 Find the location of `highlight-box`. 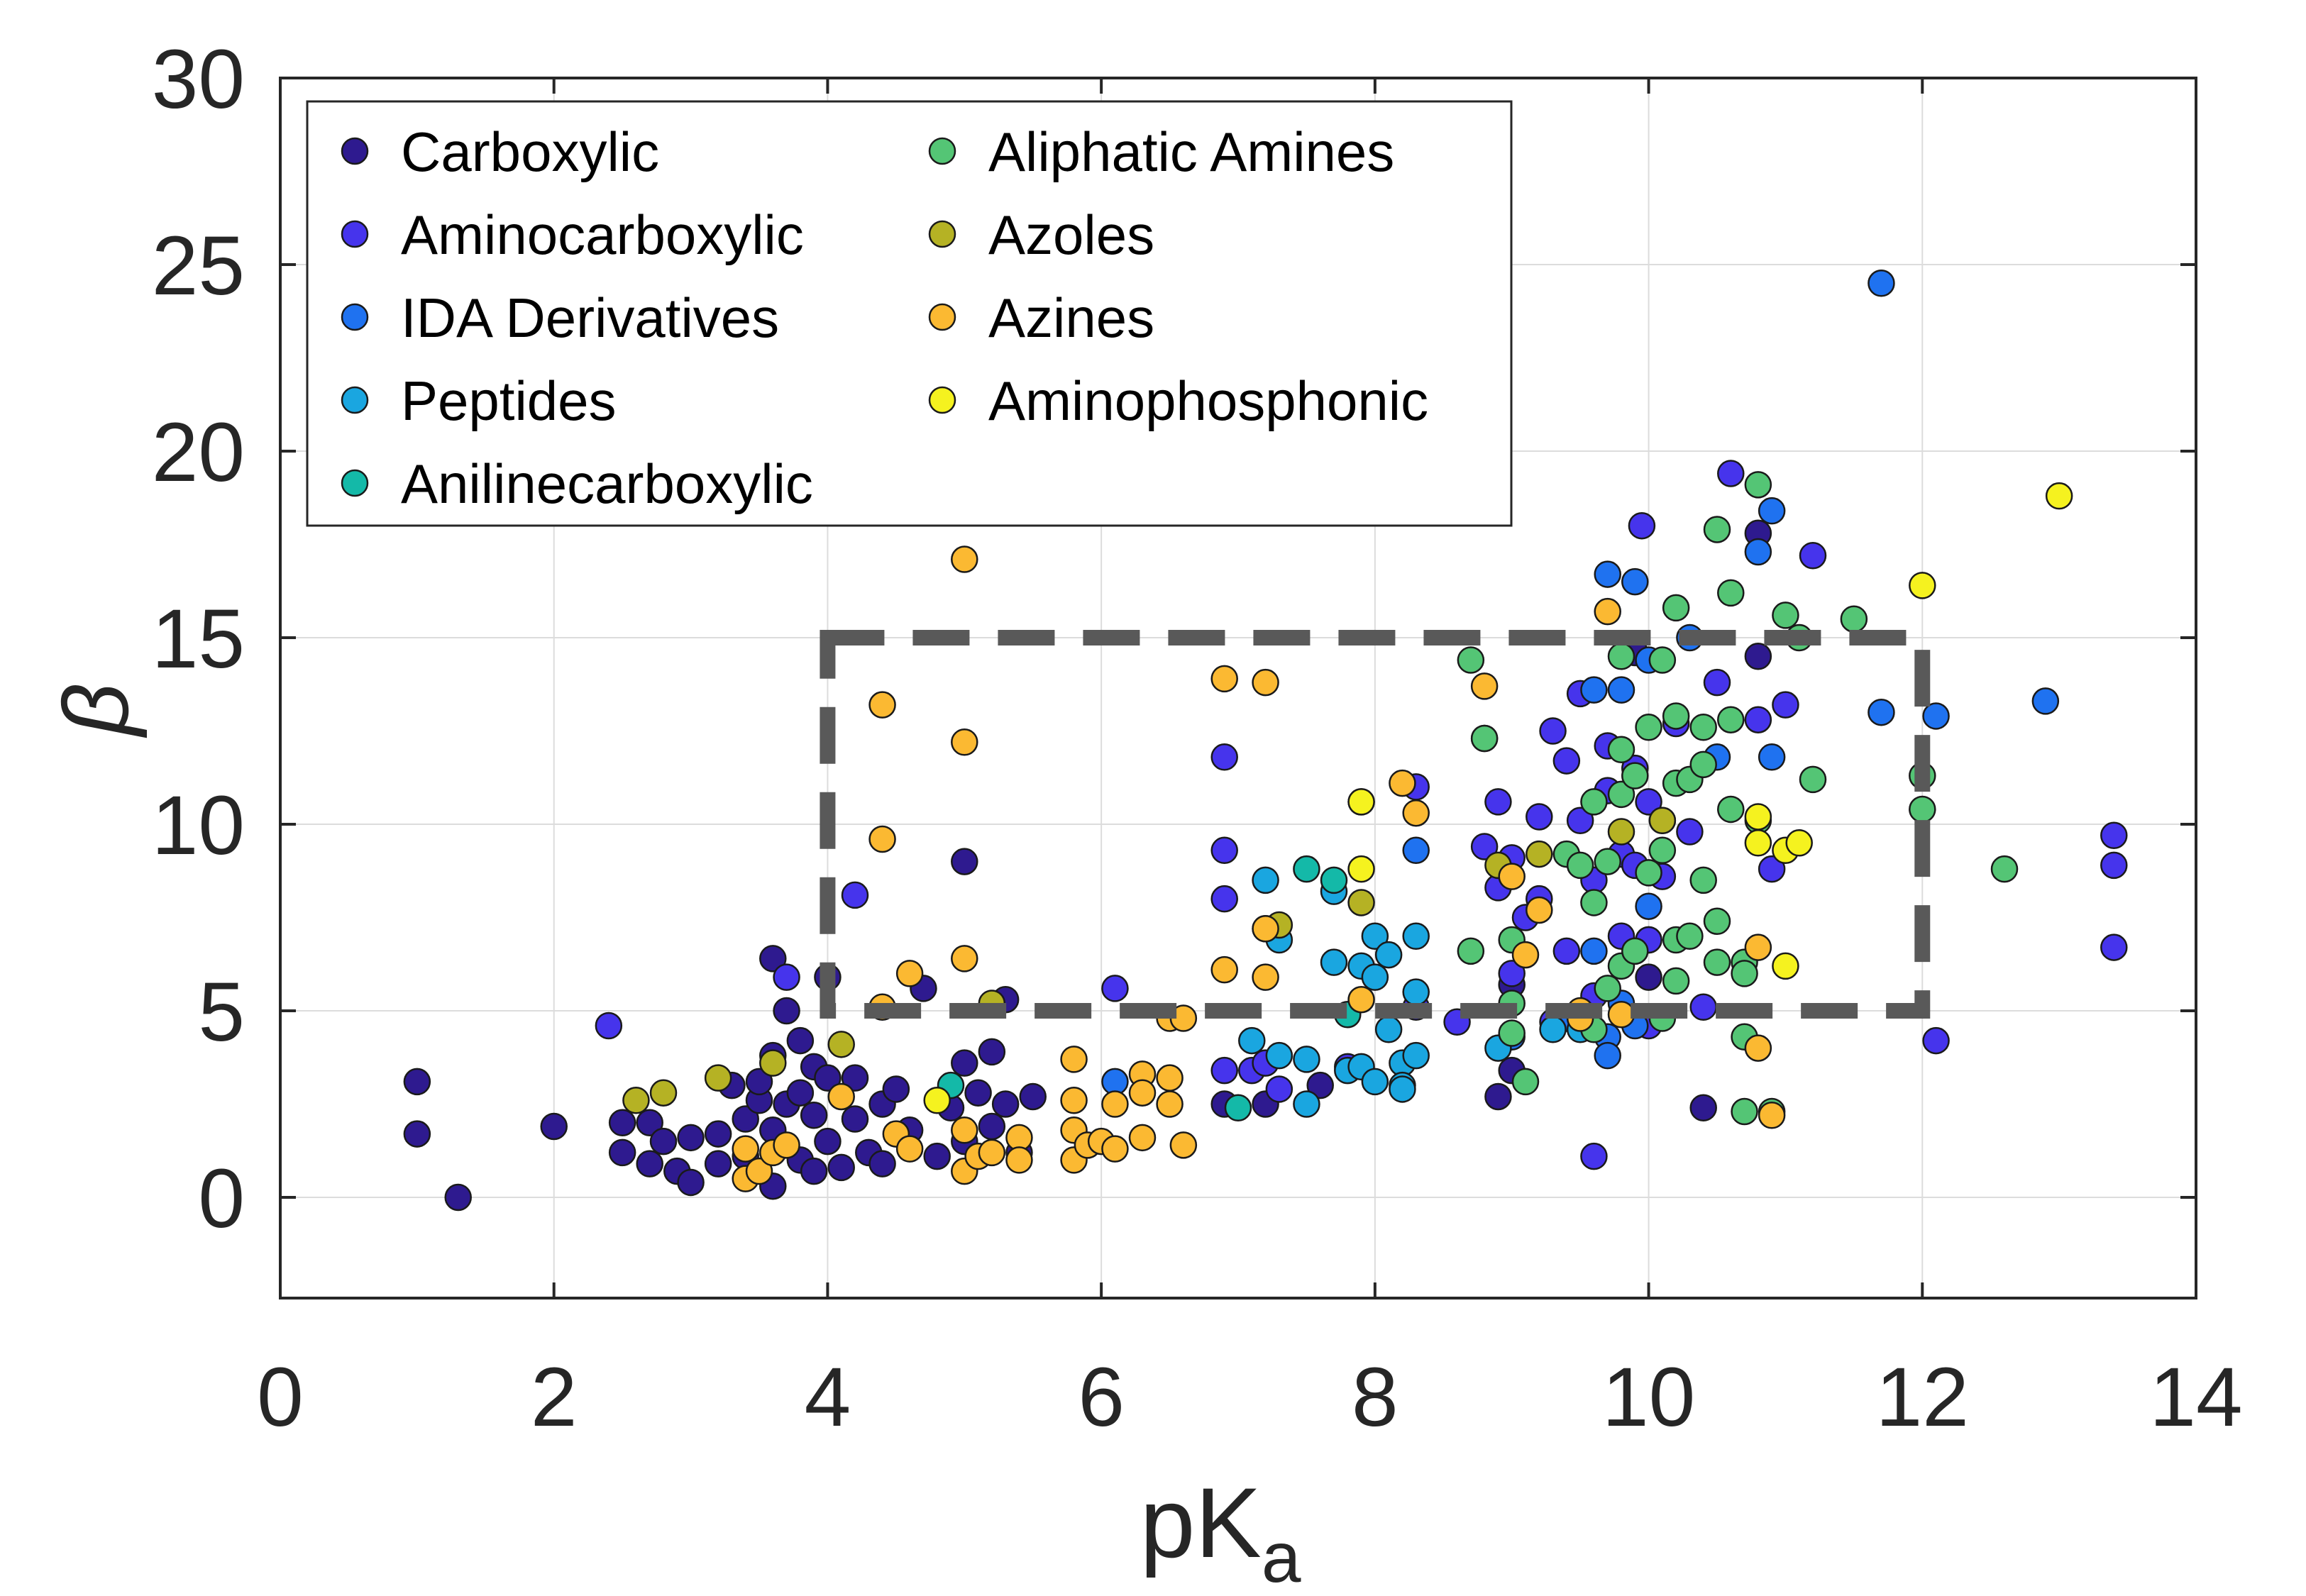

highlight-box is located at coordinates (1375, 824).